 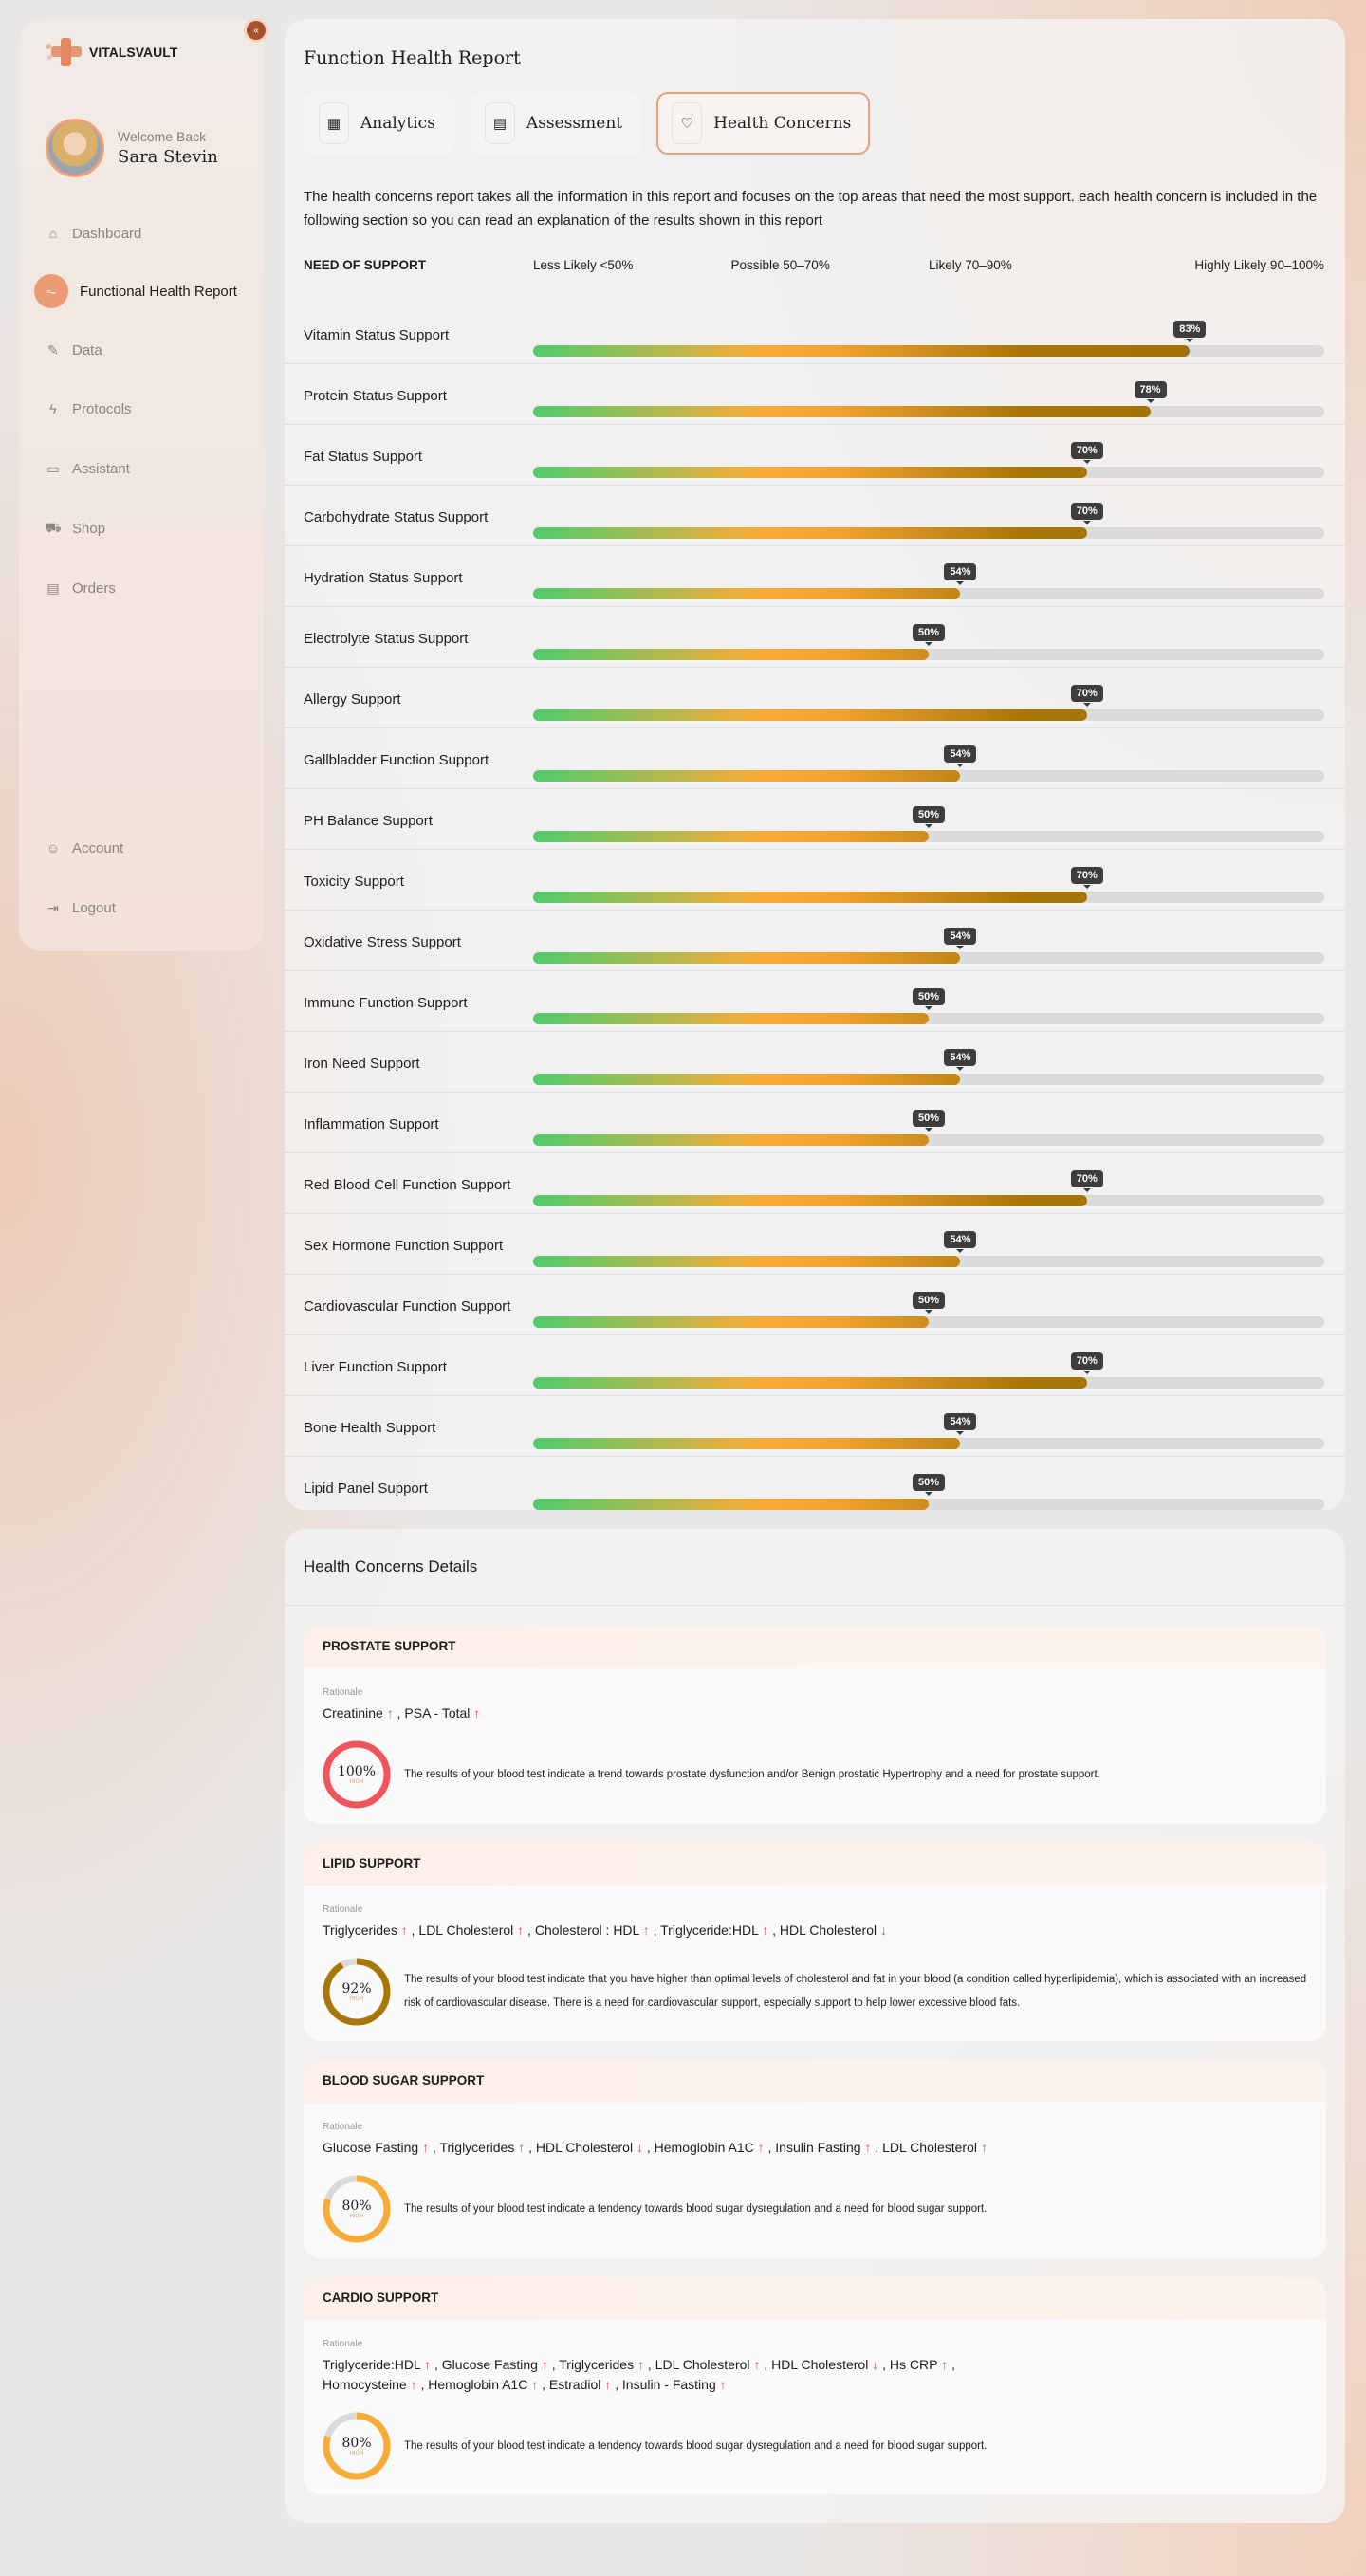 I want to click on support-row: Allergy Support 70%, so click(x=815, y=698).